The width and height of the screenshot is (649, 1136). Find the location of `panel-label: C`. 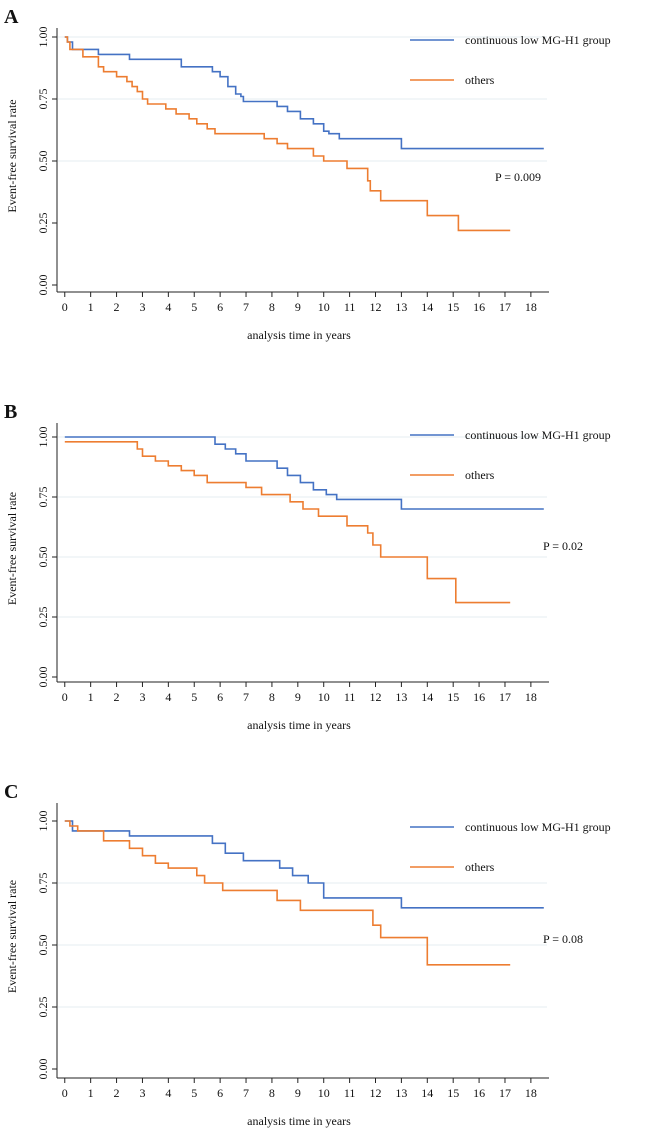

panel-label: C is located at coordinates (11, 792).